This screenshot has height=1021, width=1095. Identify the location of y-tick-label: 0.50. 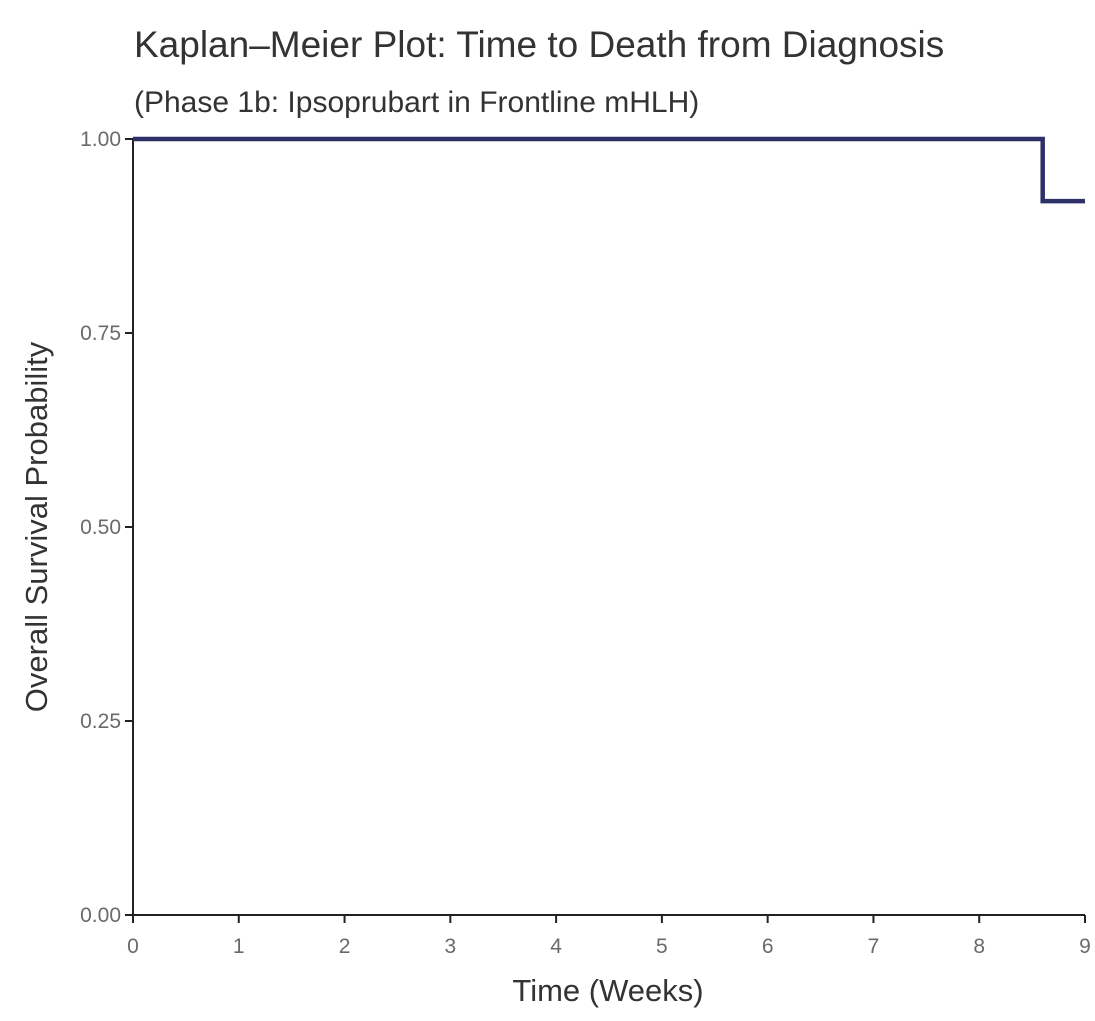
(100, 527).